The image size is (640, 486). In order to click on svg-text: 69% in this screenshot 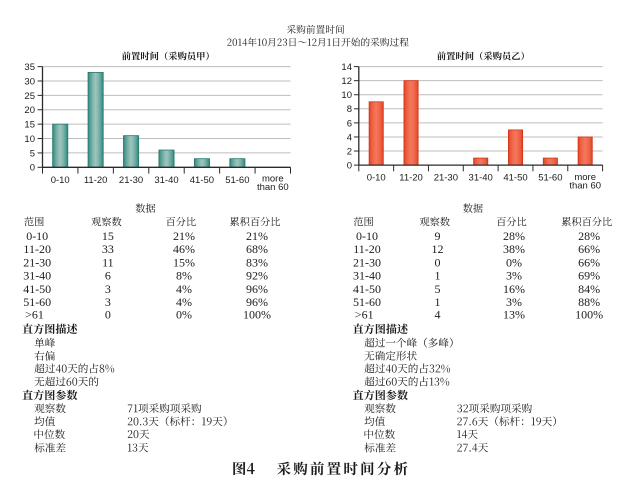, I will do `click(589, 275)`.